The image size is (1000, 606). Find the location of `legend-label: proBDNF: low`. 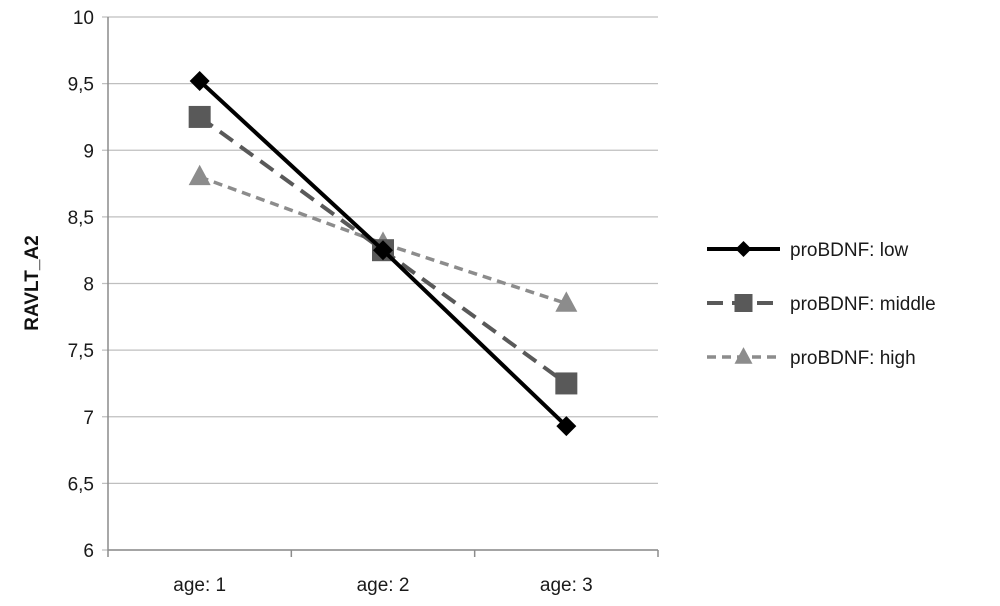

legend-label: proBDNF: low is located at coordinates (849, 250).